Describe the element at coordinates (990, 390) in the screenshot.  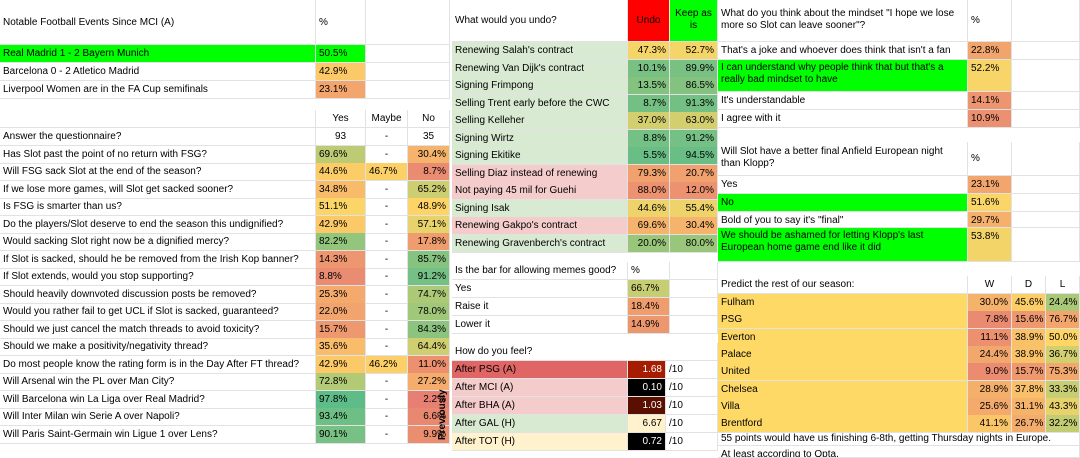
I see `predict-w: 28.9%` at that location.